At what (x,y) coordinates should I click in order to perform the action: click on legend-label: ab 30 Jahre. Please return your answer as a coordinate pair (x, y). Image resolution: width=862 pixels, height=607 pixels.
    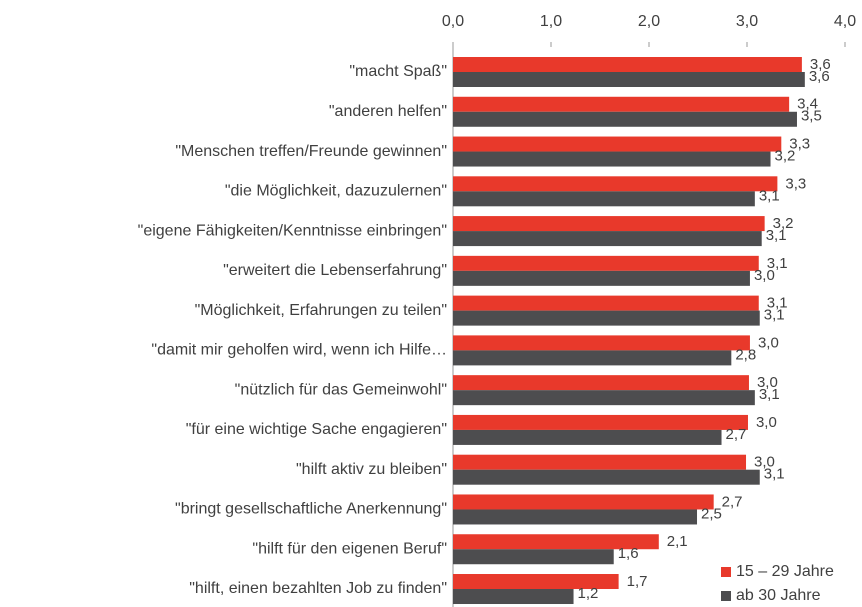
    Looking at the image, I should click on (778, 595).